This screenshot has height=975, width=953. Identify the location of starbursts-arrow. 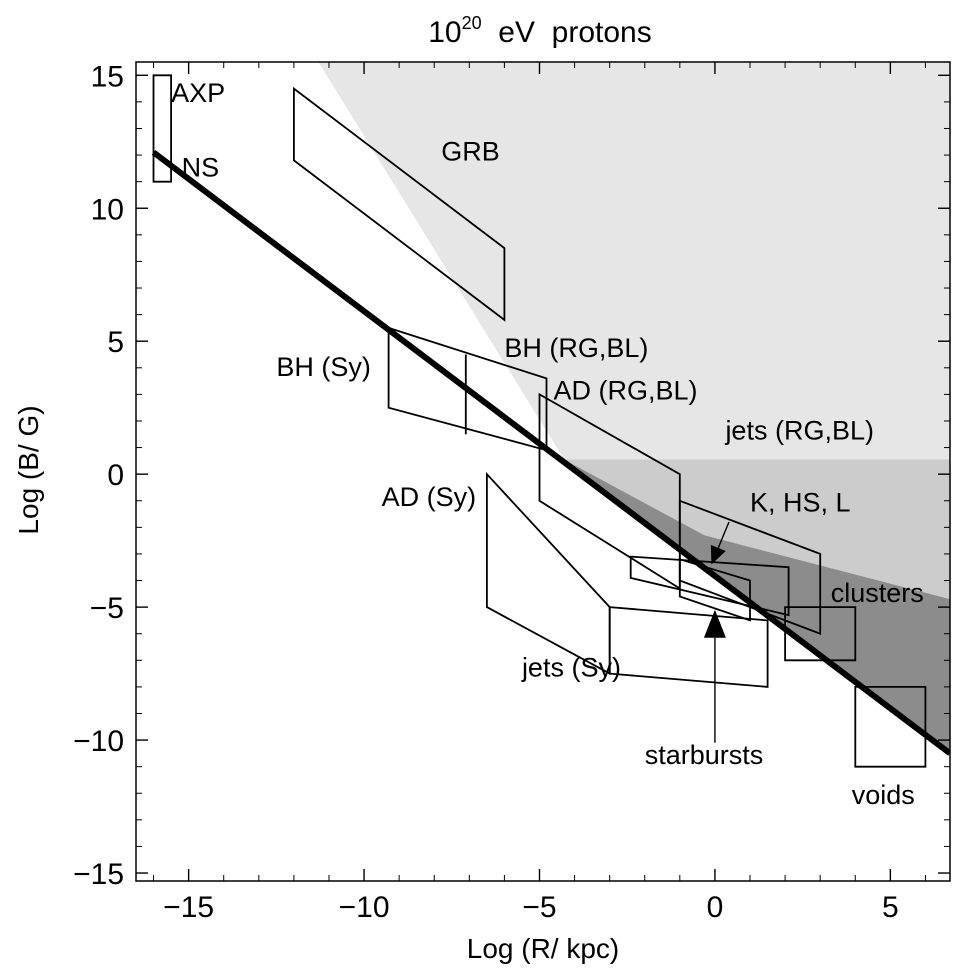
(714, 676).